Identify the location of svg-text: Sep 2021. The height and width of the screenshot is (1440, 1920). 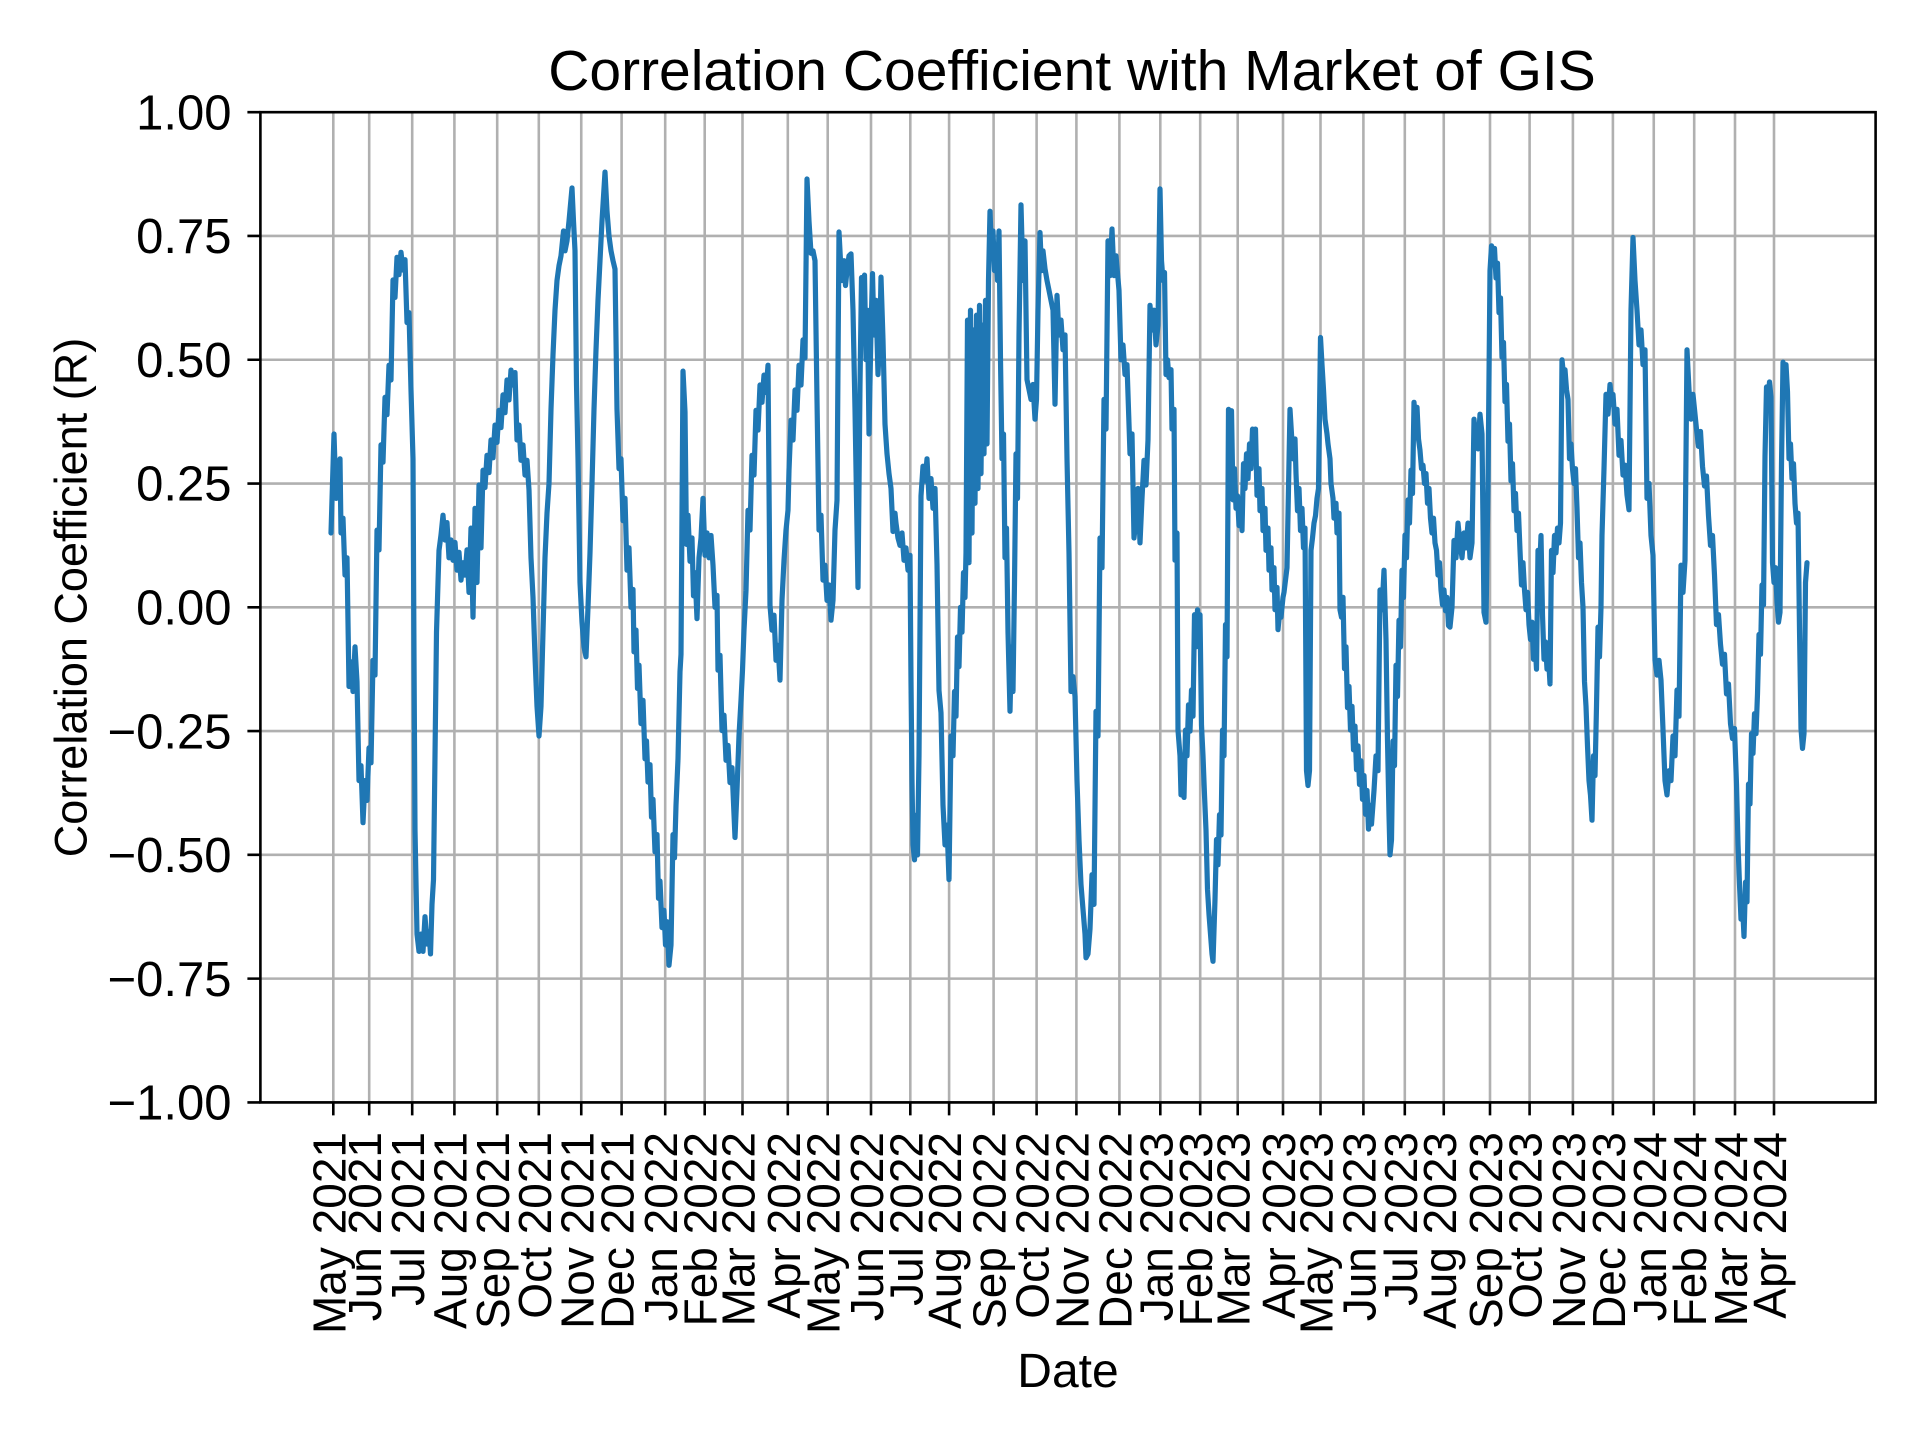
(493, 1230).